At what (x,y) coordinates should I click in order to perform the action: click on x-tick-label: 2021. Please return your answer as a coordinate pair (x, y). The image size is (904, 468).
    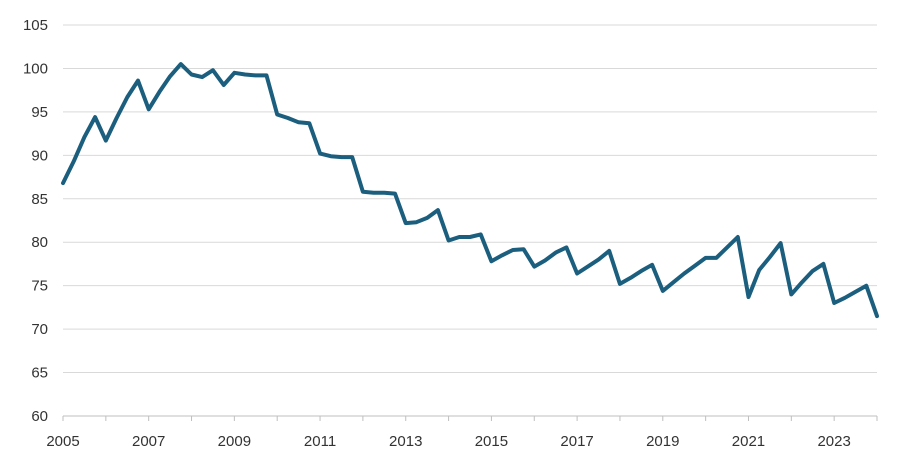
    Looking at the image, I should click on (748, 441).